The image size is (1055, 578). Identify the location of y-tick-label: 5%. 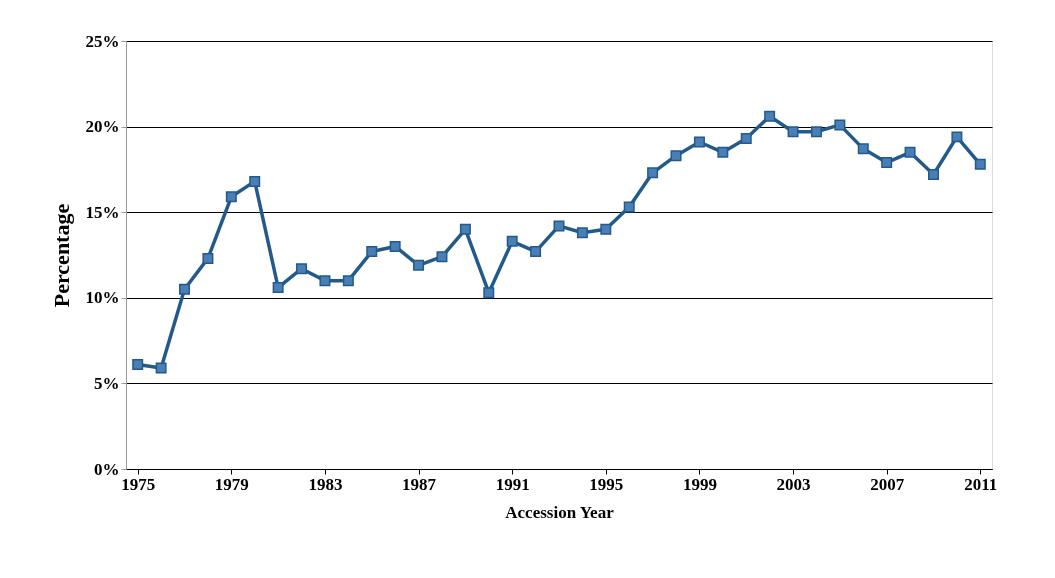
(107, 383).